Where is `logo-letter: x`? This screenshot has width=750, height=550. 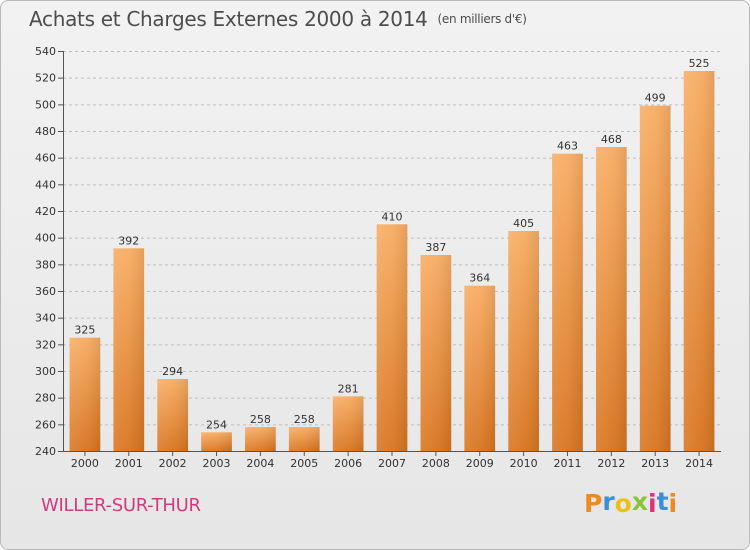
logo-letter: x is located at coordinates (639, 501).